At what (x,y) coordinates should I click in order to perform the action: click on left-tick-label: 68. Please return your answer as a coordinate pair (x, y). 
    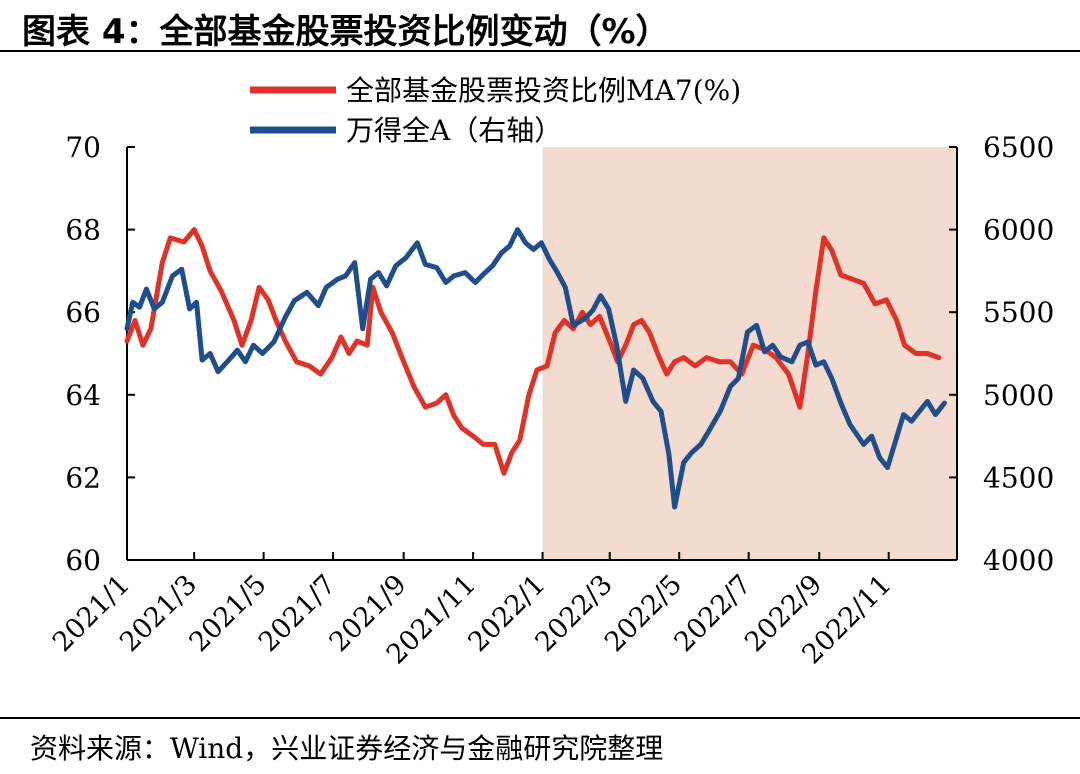
    Looking at the image, I should click on (83, 230).